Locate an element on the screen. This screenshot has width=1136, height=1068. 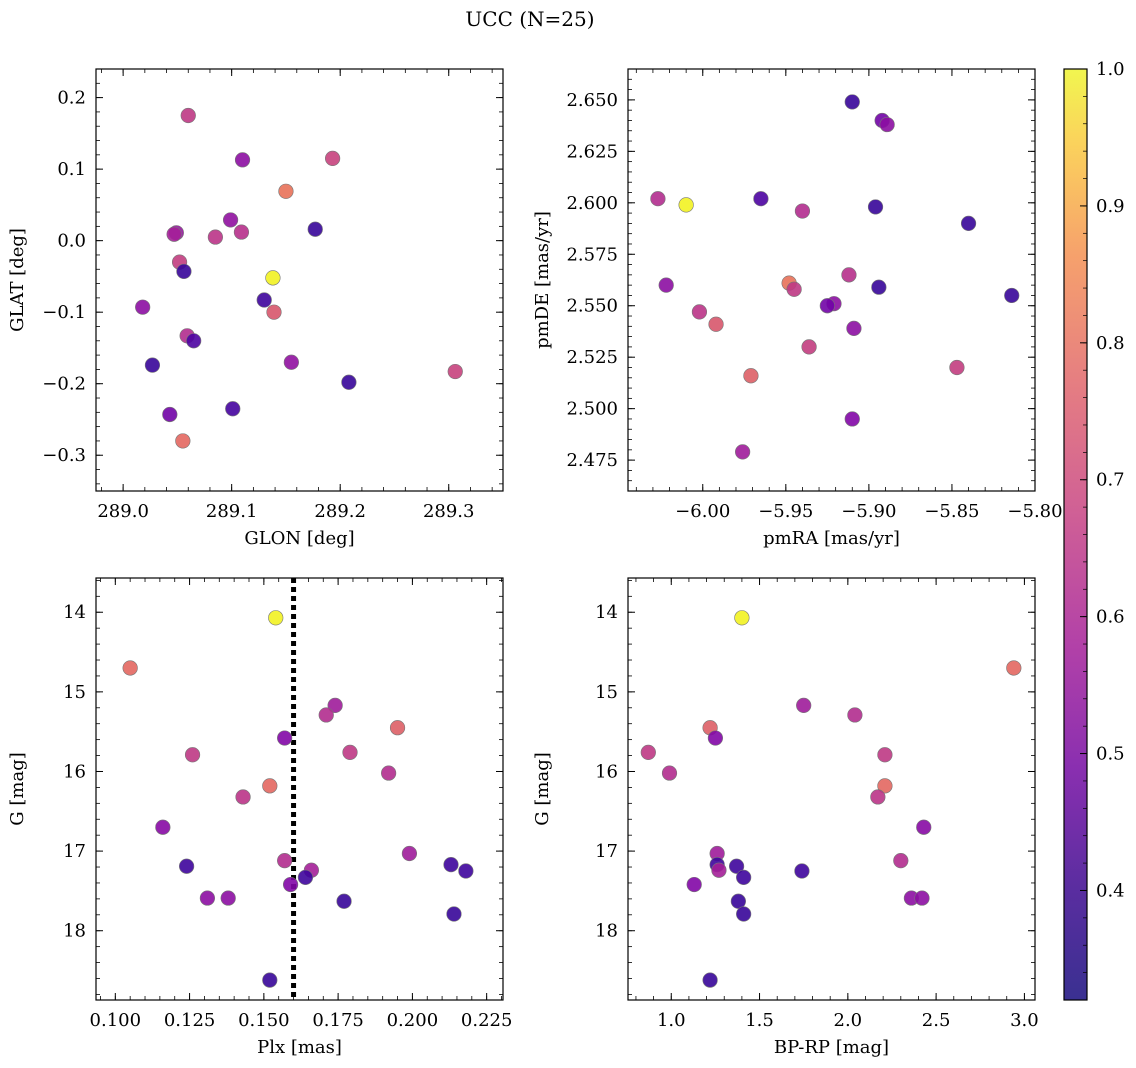
y-tick-label: 2.475 is located at coordinates (592, 460).